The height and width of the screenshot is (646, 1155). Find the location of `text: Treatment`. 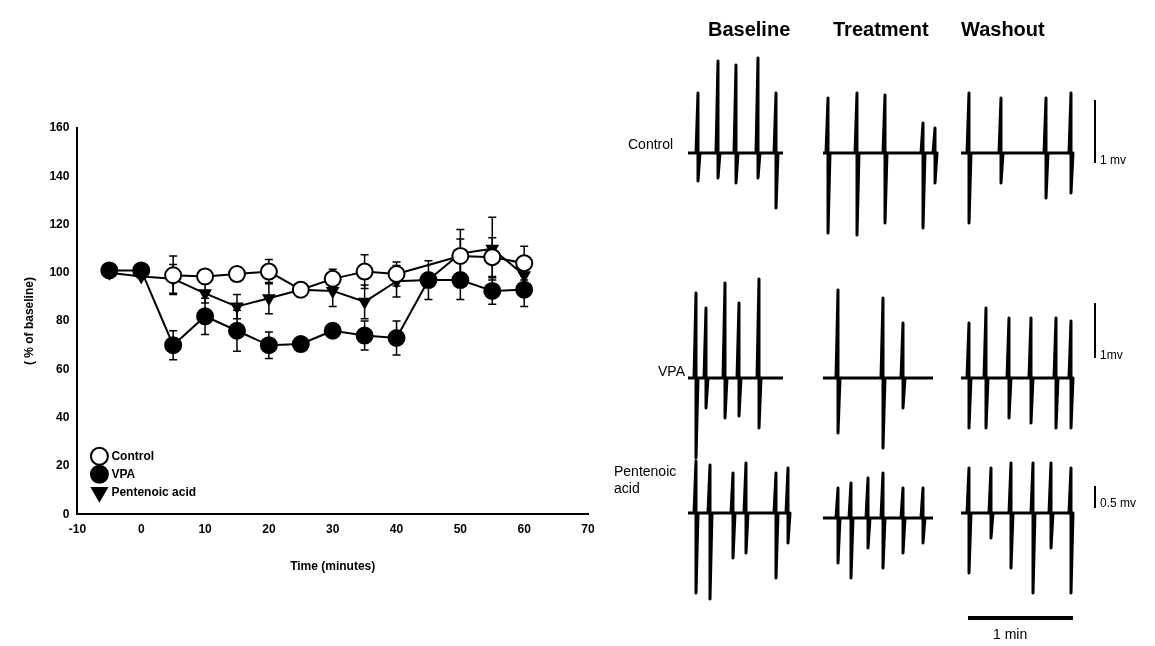

text: Treatment is located at coordinates (881, 29).